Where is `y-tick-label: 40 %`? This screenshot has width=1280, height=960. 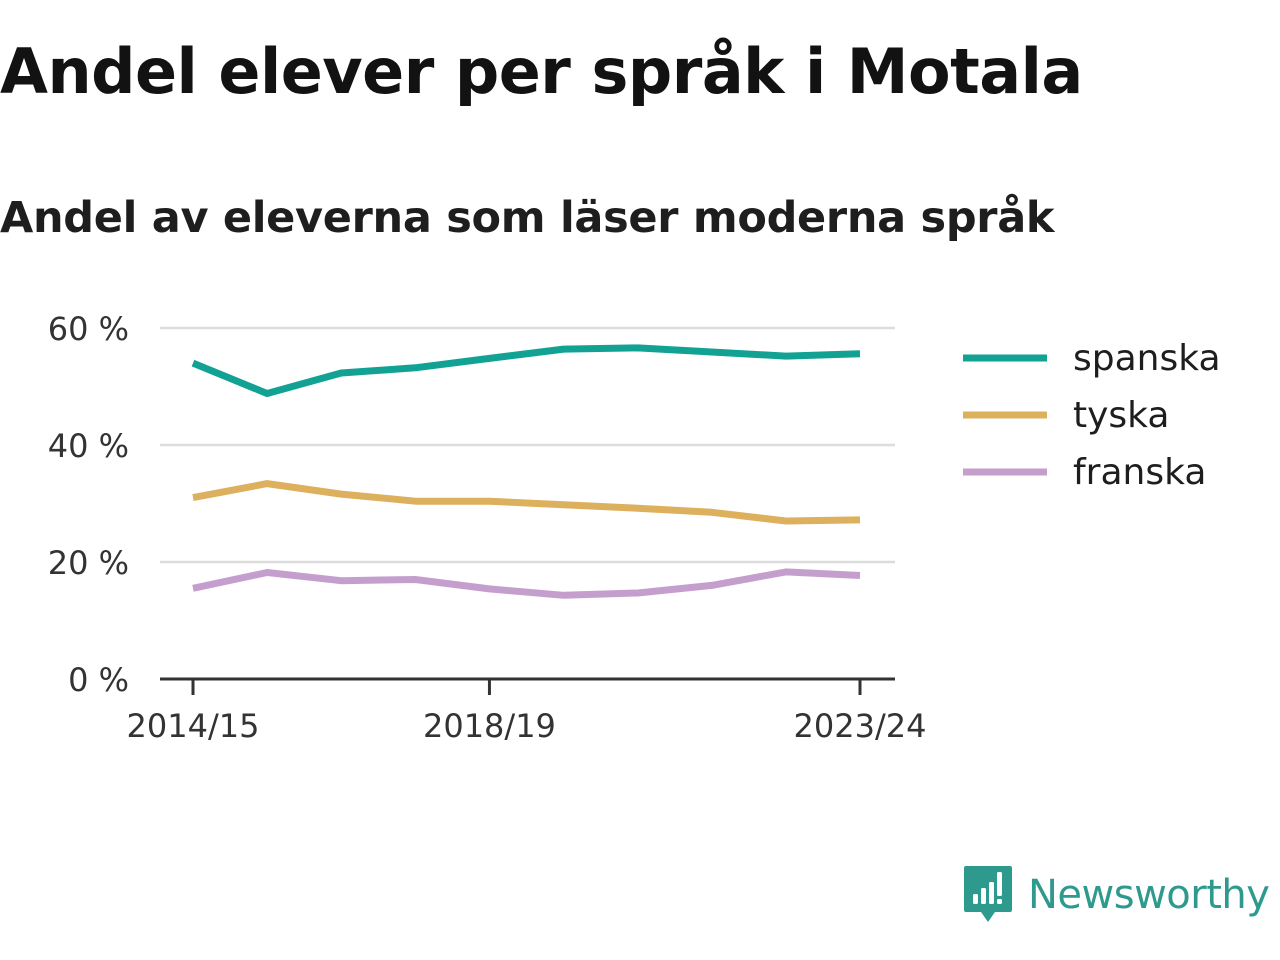 y-tick-label: 40 % is located at coordinates (88, 446).